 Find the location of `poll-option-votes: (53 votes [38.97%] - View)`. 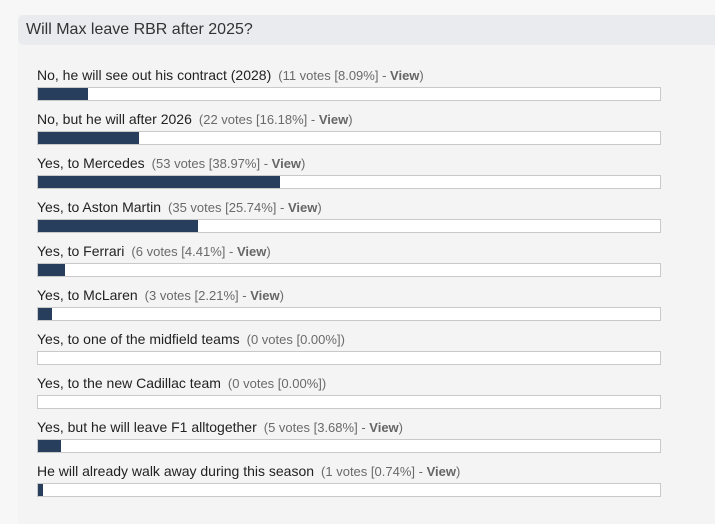

poll-option-votes: (53 votes [38.97%] - View) is located at coordinates (228, 163).